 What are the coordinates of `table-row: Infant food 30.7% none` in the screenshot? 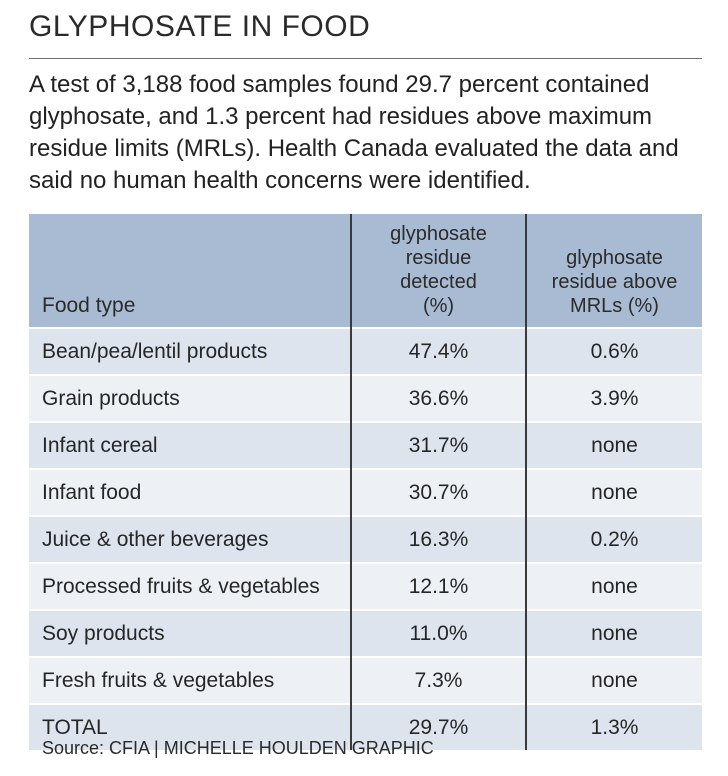 It's located at (365, 492).